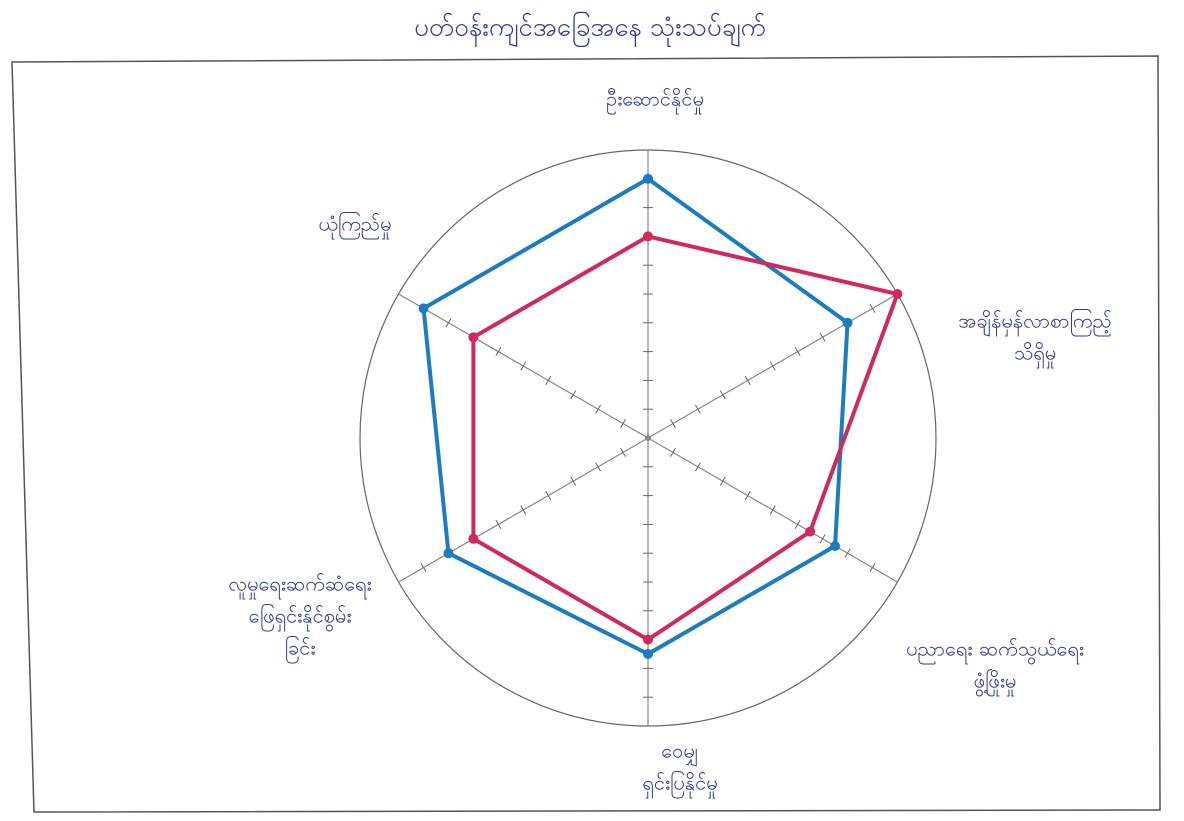  Describe the element at coordinates (300, 650) in the screenshot. I see `axis-label: ခြင်း` at that location.